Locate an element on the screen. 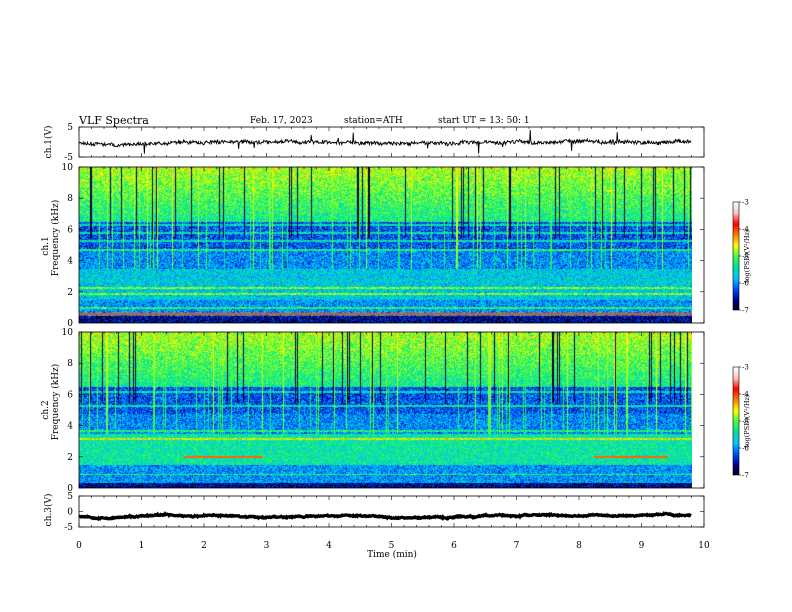 The height and width of the screenshot is (612, 792). ch2-spectrogram-colorbar-tick-label: -3 is located at coordinates (745, 368).